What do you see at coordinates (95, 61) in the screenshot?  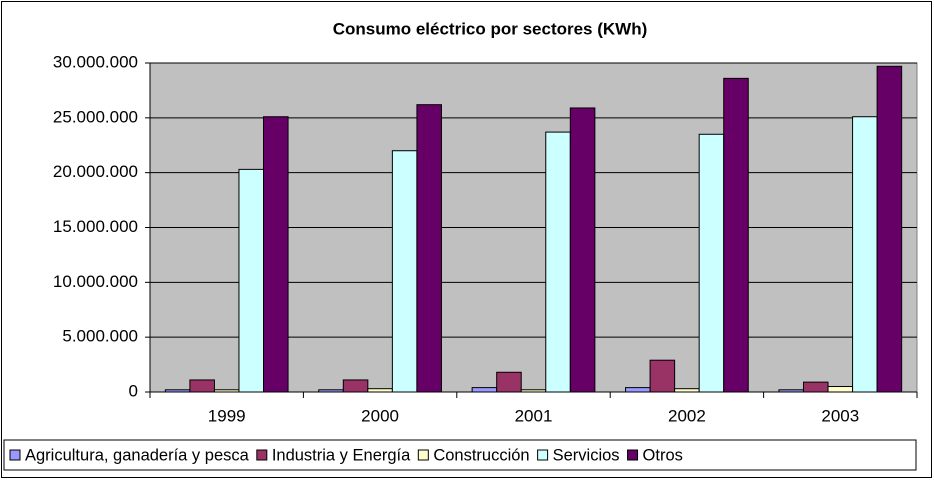 I see `y-tick-label: 30.000.000` at bounding box center [95, 61].